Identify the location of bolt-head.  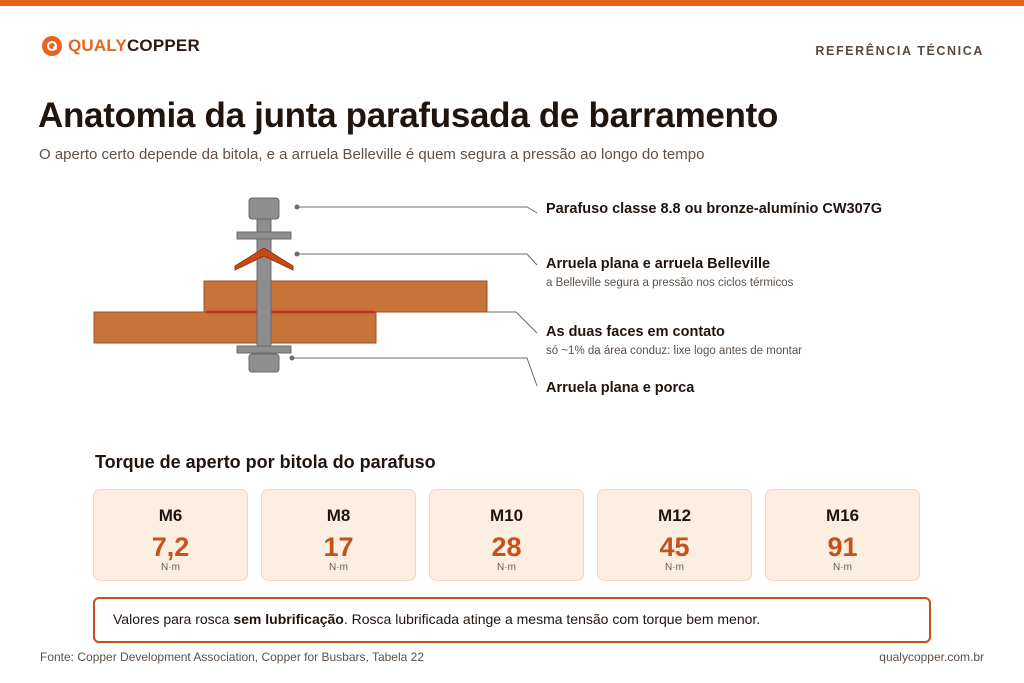
(264, 208).